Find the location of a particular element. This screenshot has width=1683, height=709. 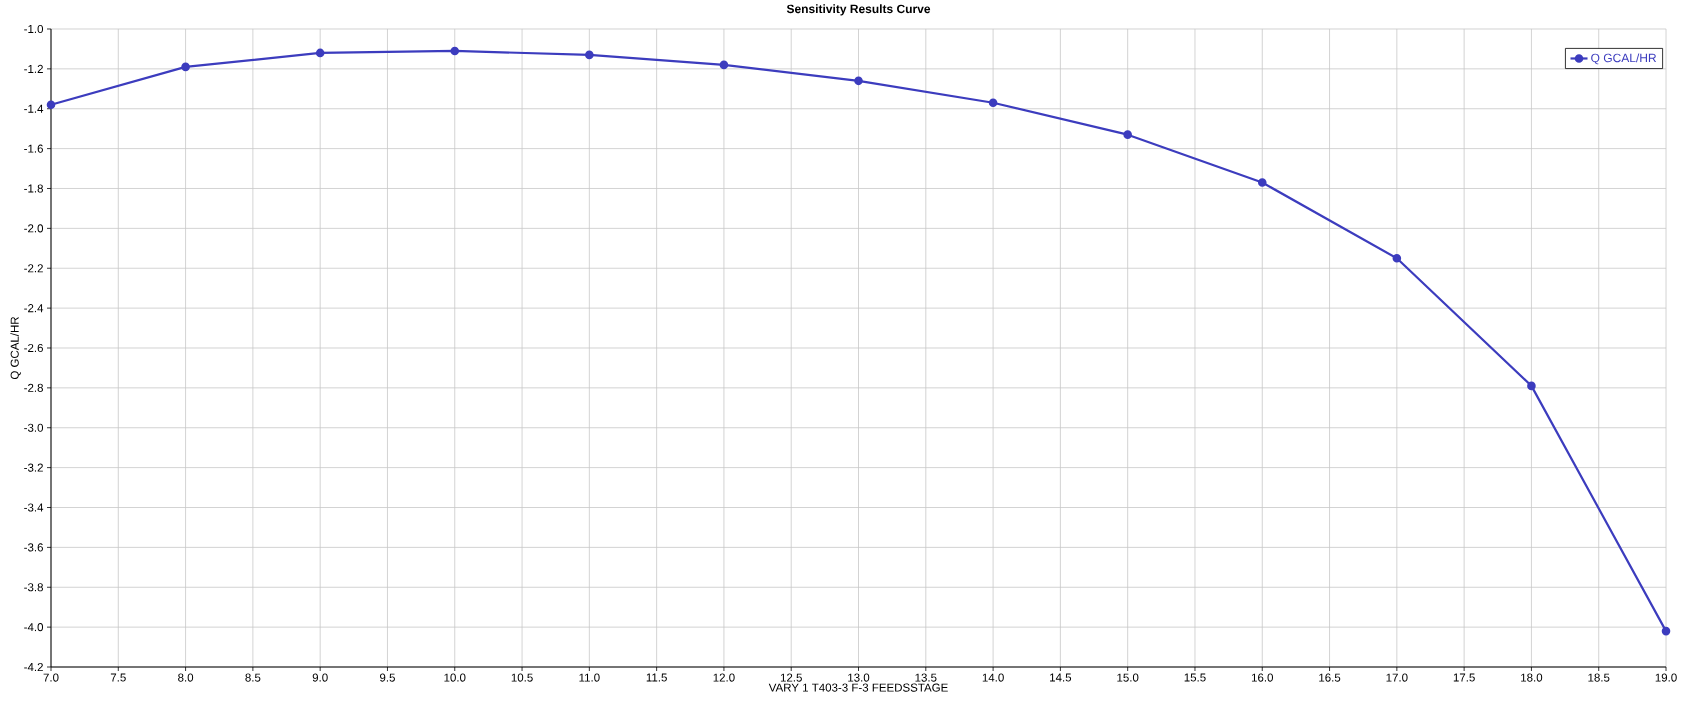

x-tick-label: 14.0 is located at coordinates (993, 677).